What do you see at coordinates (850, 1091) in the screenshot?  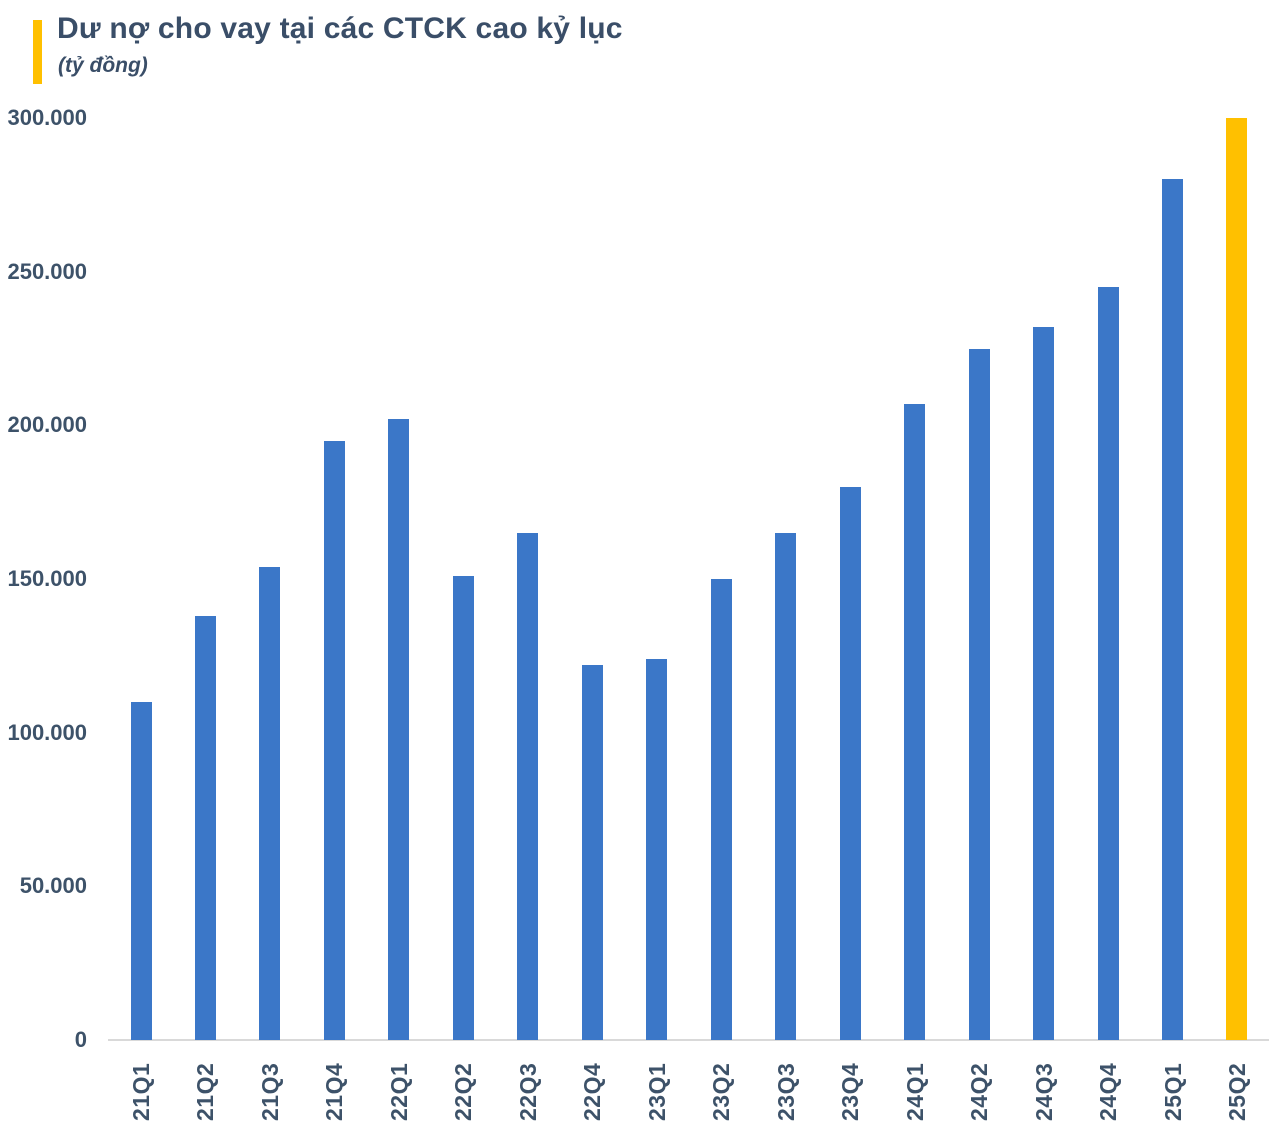 I see `x-axis-label-23Q4: 23Q4` at bounding box center [850, 1091].